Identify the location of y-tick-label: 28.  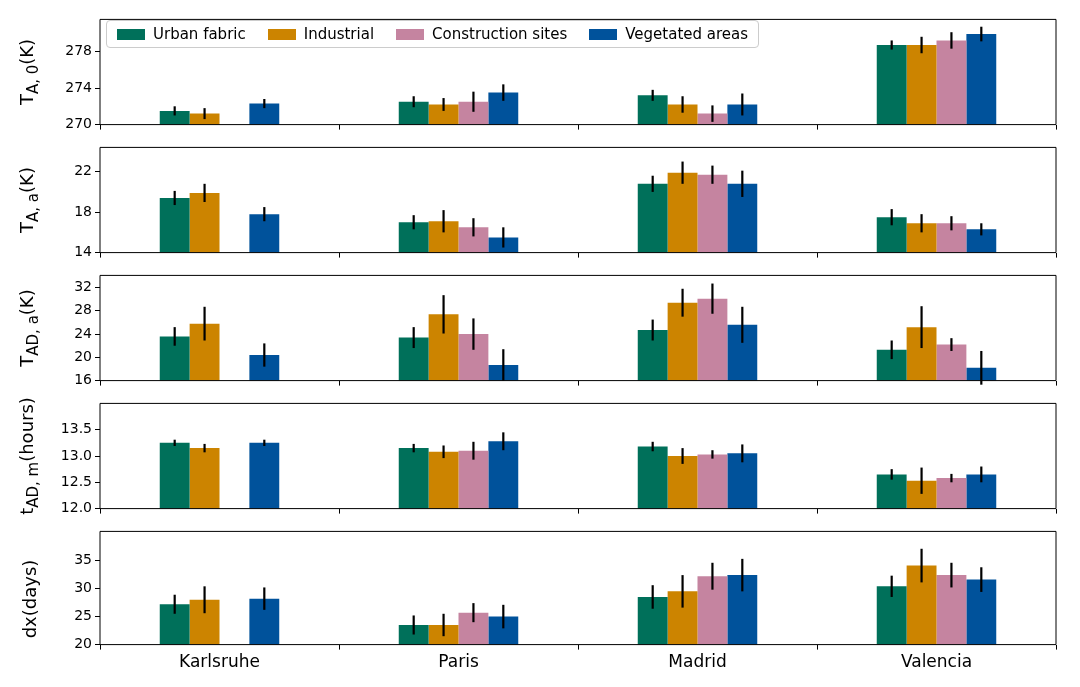
(83, 309).